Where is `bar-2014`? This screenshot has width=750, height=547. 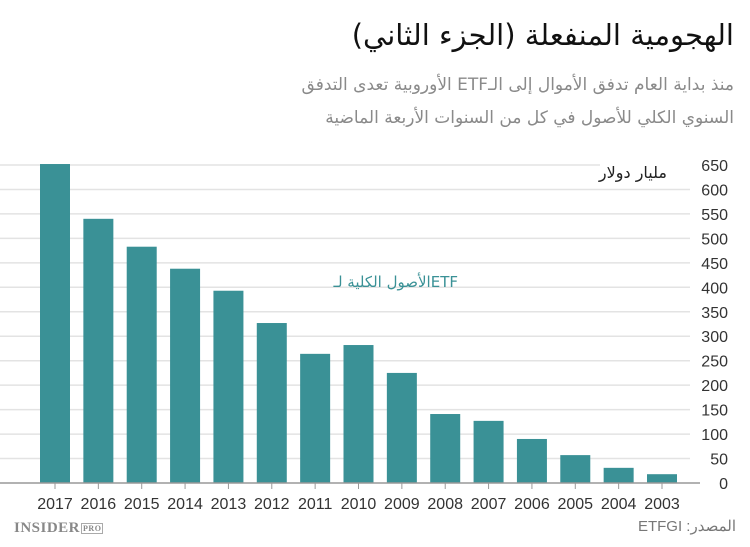
bar-2014 is located at coordinates (185, 375).